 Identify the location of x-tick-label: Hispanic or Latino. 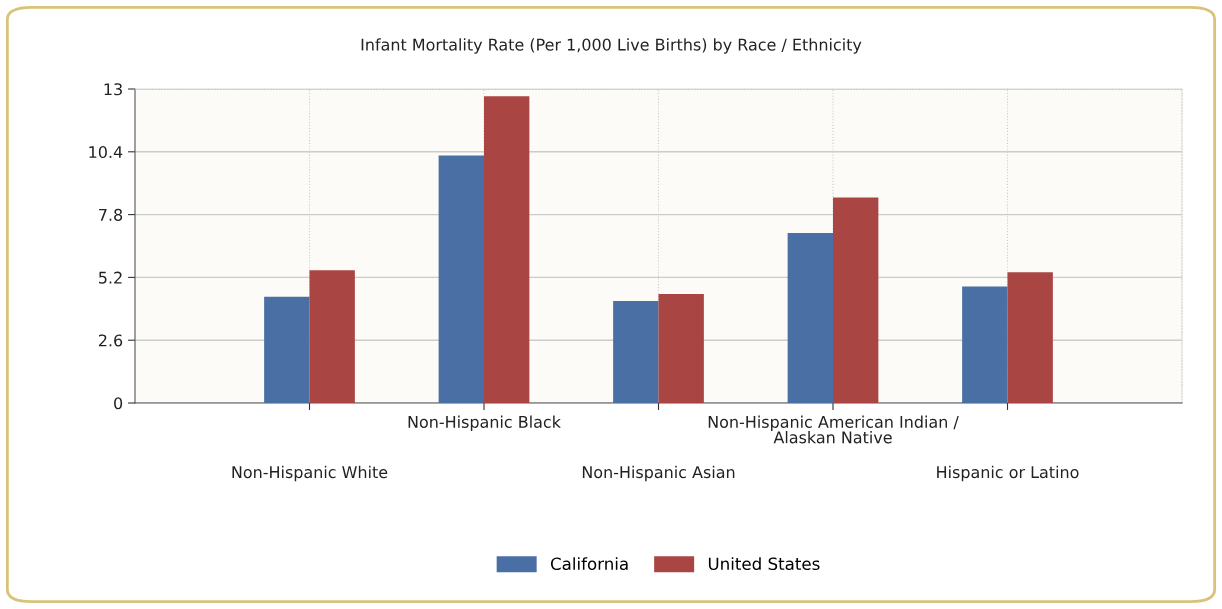
(1008, 473).